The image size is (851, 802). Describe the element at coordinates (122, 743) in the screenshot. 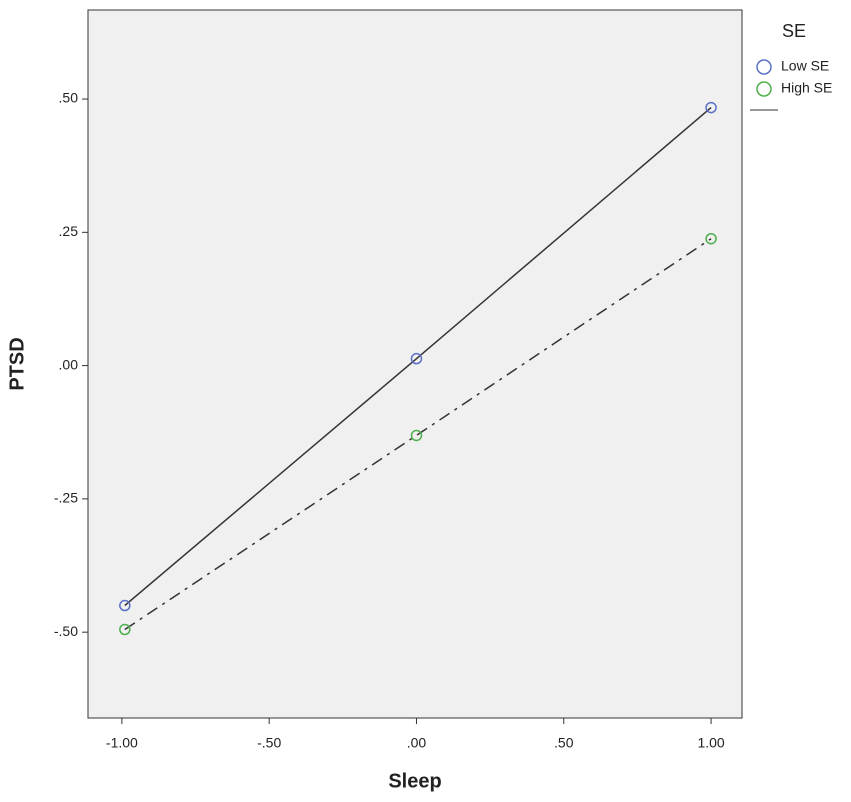

I see `x-tick-label: -1.00` at that location.